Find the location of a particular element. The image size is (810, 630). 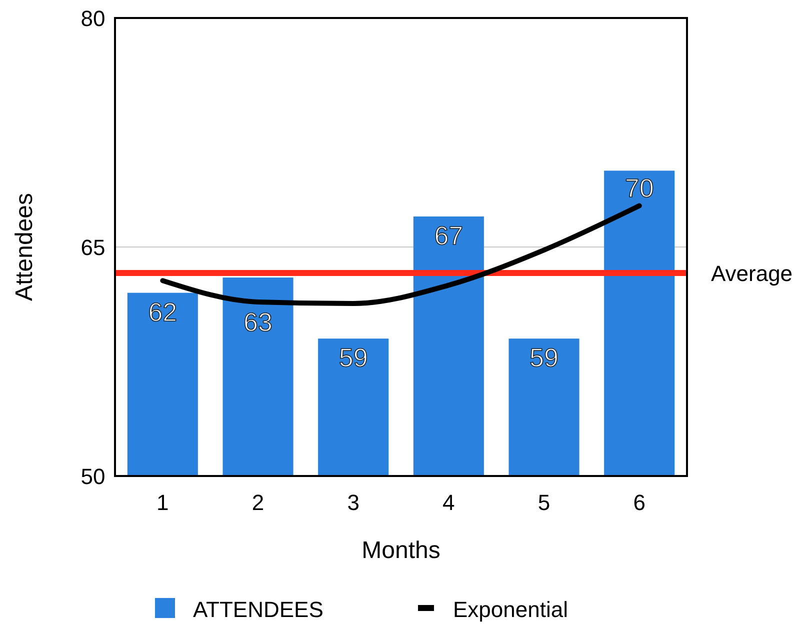

y-tick-label: 80 is located at coordinates (93, 18).